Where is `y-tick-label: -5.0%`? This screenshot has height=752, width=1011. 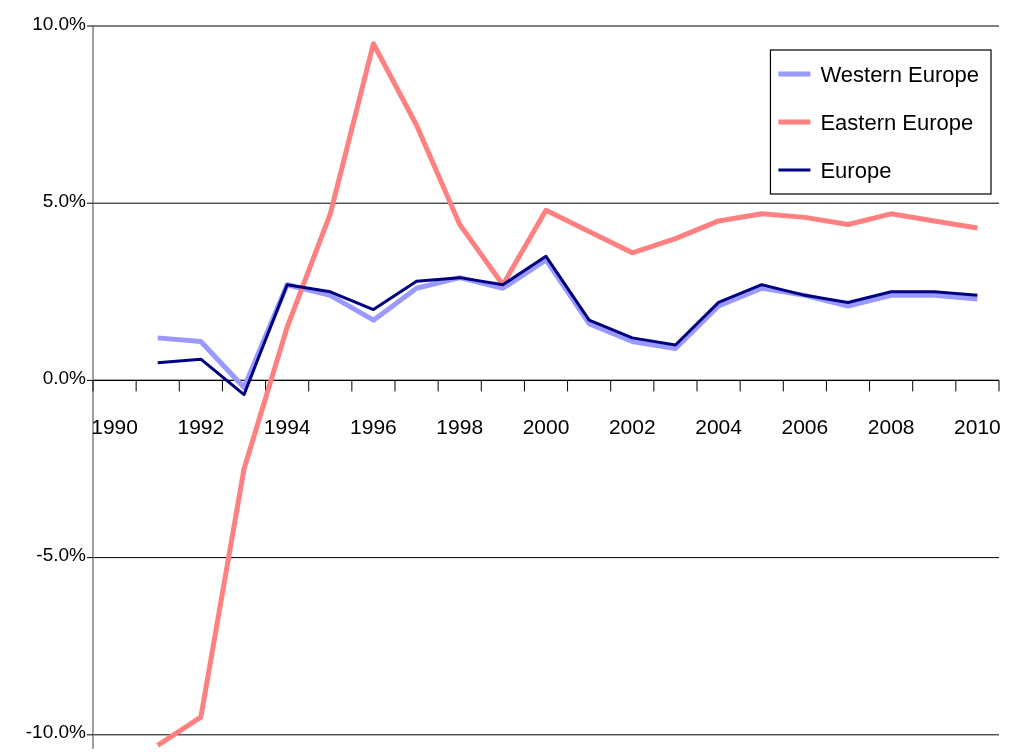 y-tick-label: -5.0% is located at coordinates (61, 555).